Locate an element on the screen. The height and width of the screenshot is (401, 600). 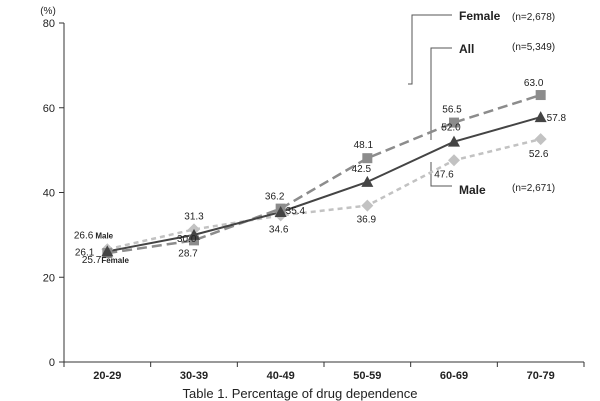
legend-male-n: (n=2,671) is located at coordinates (533, 188).